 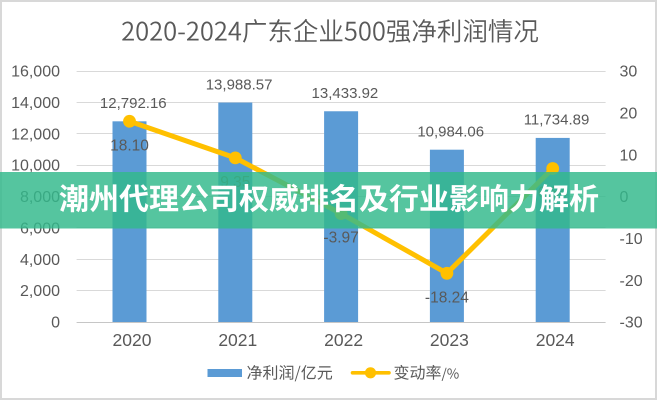 What do you see at coordinates (631, 239) in the screenshot?
I see `svg-text: -10` at bounding box center [631, 239].